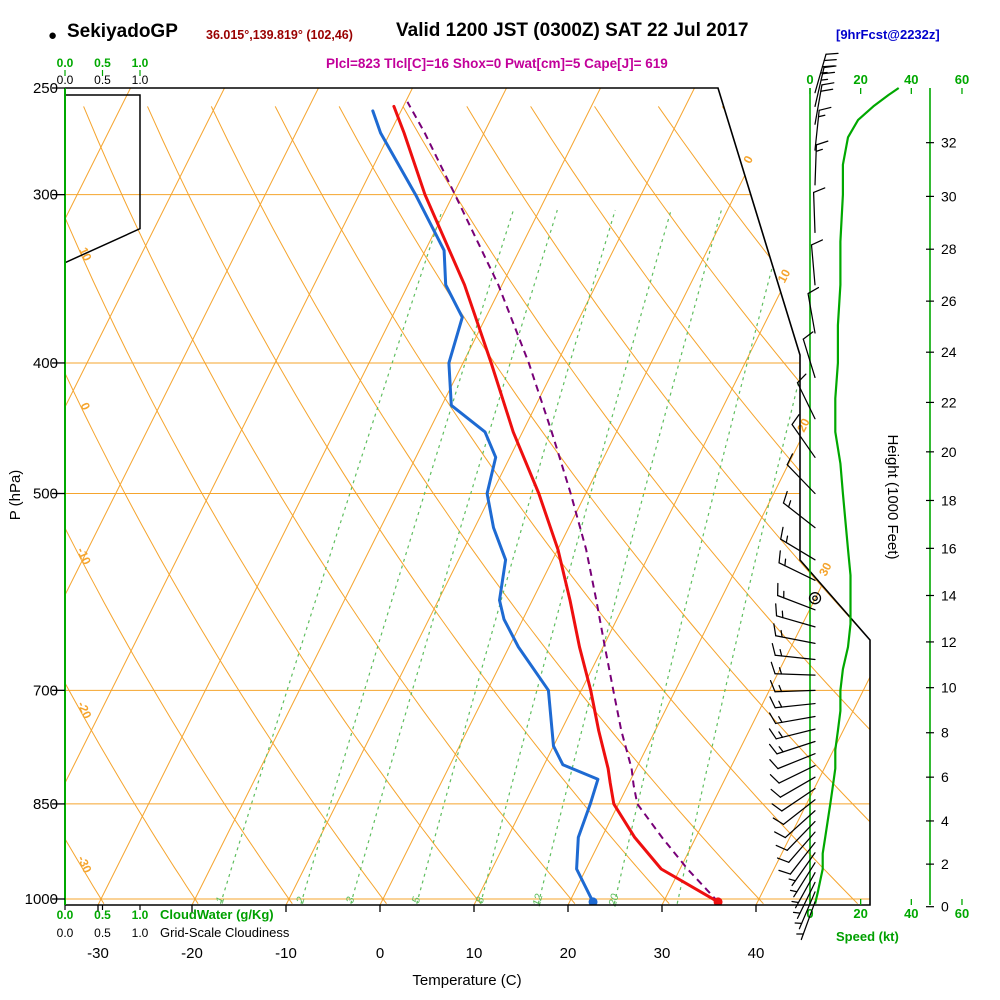  I want to click on svg-text: 24, so click(949, 352).